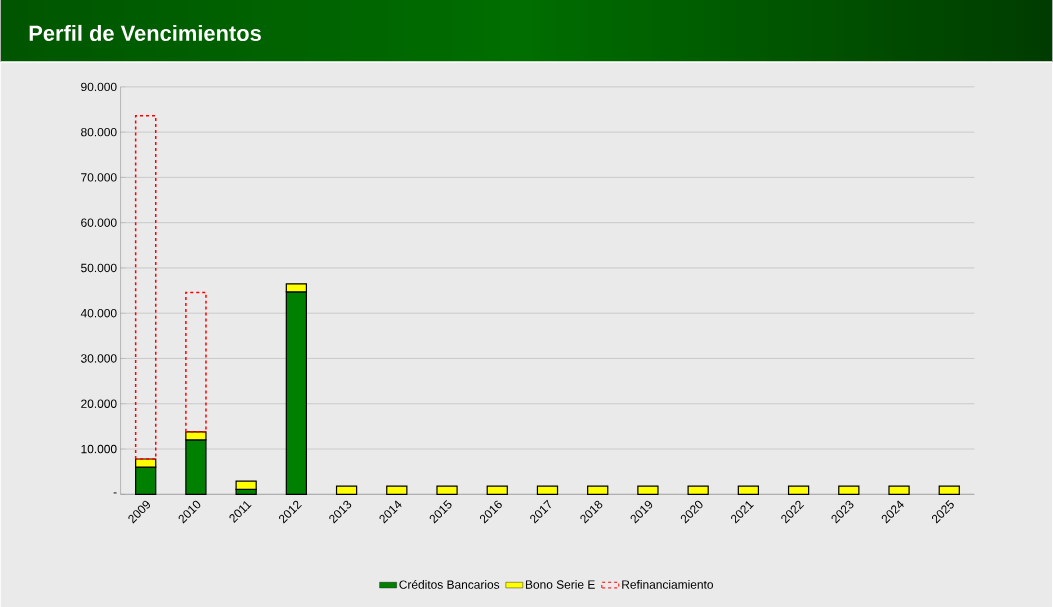 Image resolution: width=1053 pixels, height=607 pixels. I want to click on y-tick-label: 50.000, so click(99, 268).